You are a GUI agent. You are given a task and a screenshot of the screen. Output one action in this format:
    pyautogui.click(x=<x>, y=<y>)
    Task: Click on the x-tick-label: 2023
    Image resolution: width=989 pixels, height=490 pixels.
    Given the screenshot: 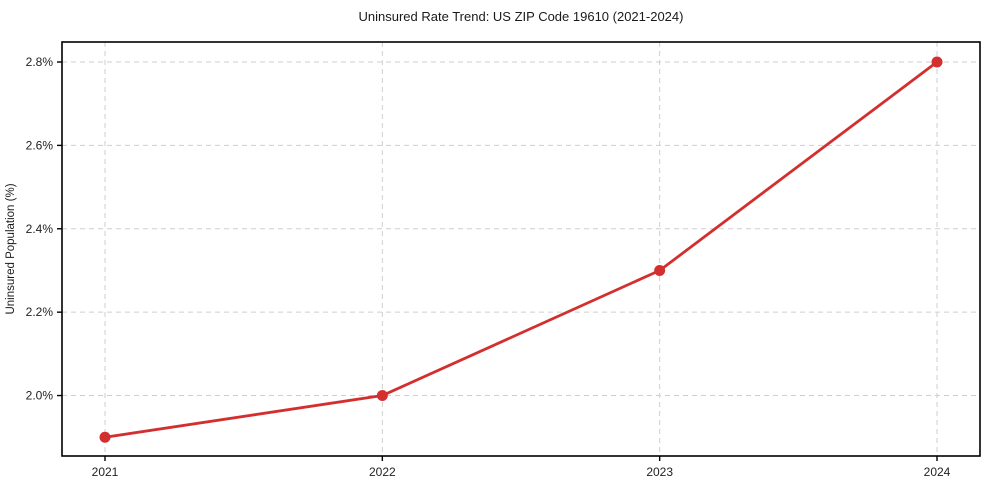 What is the action you would take?
    pyautogui.click(x=659, y=472)
    